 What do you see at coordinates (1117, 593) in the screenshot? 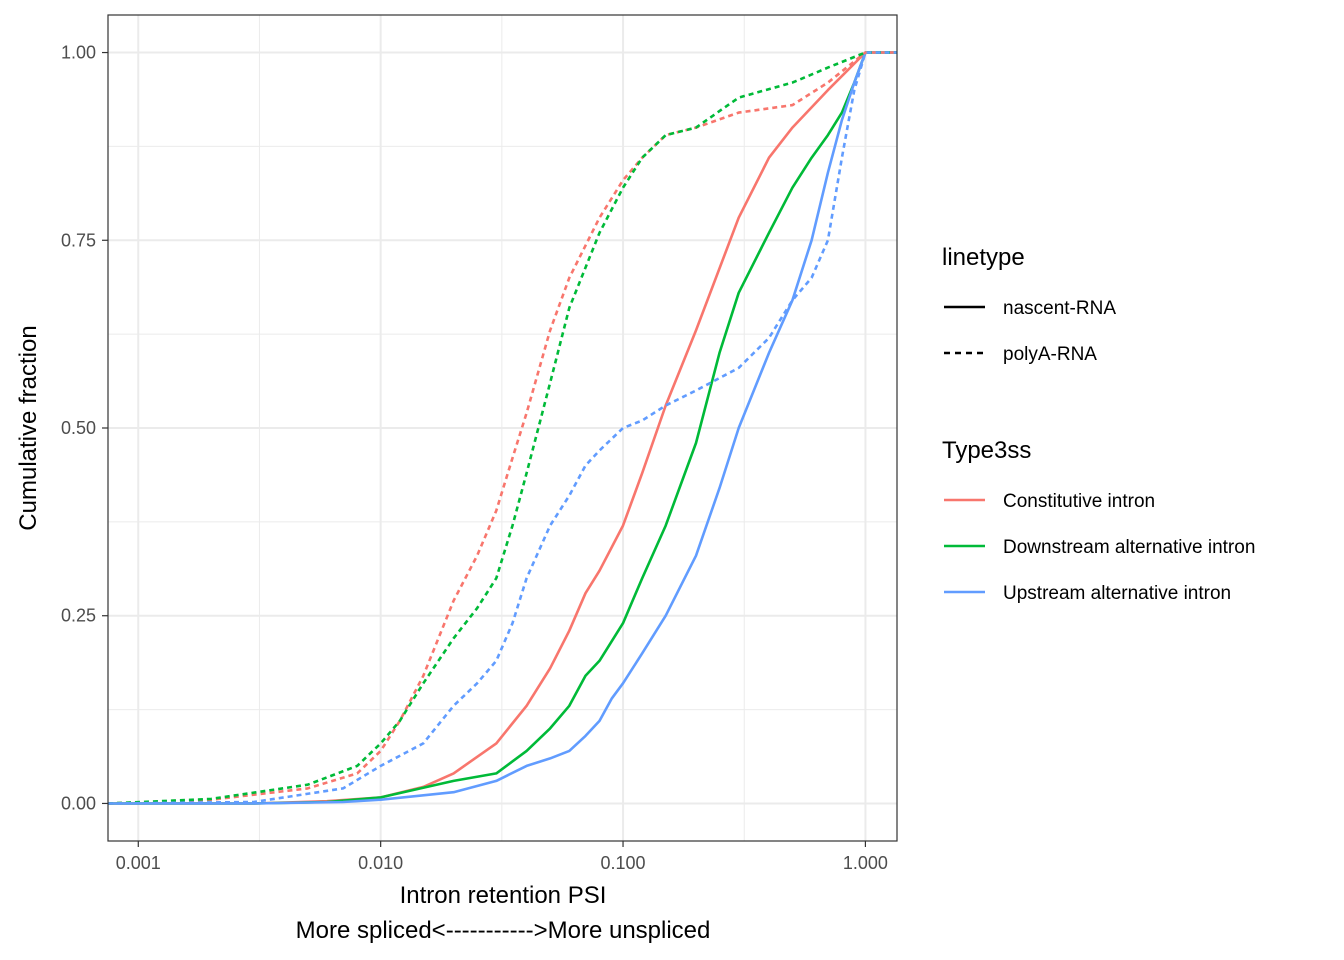
I see `legend-label-upstream: Upstream alternative intron` at bounding box center [1117, 593].